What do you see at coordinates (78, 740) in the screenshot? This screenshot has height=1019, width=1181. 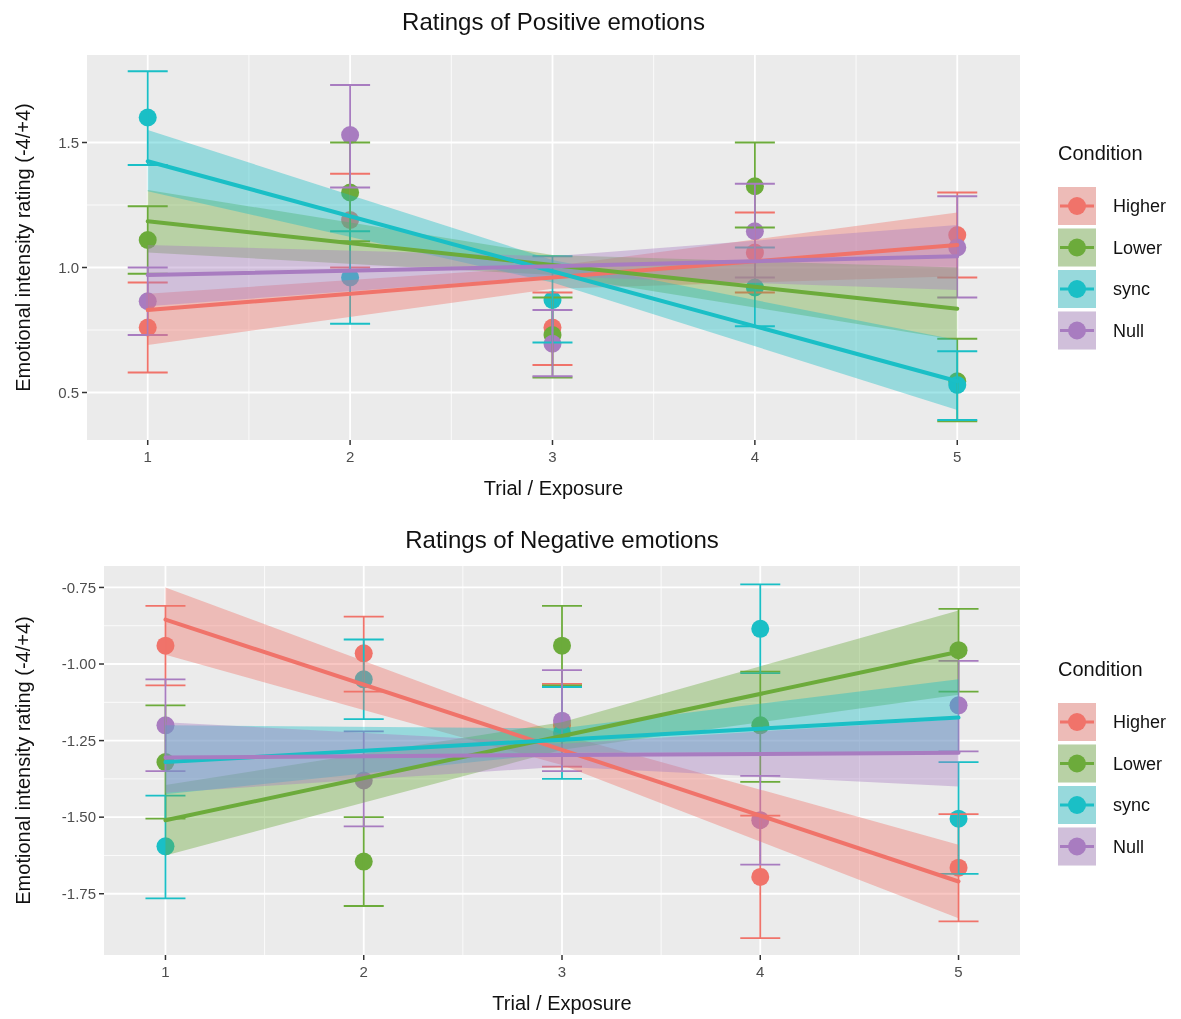 I see `y-tick-label: -1.25` at bounding box center [78, 740].